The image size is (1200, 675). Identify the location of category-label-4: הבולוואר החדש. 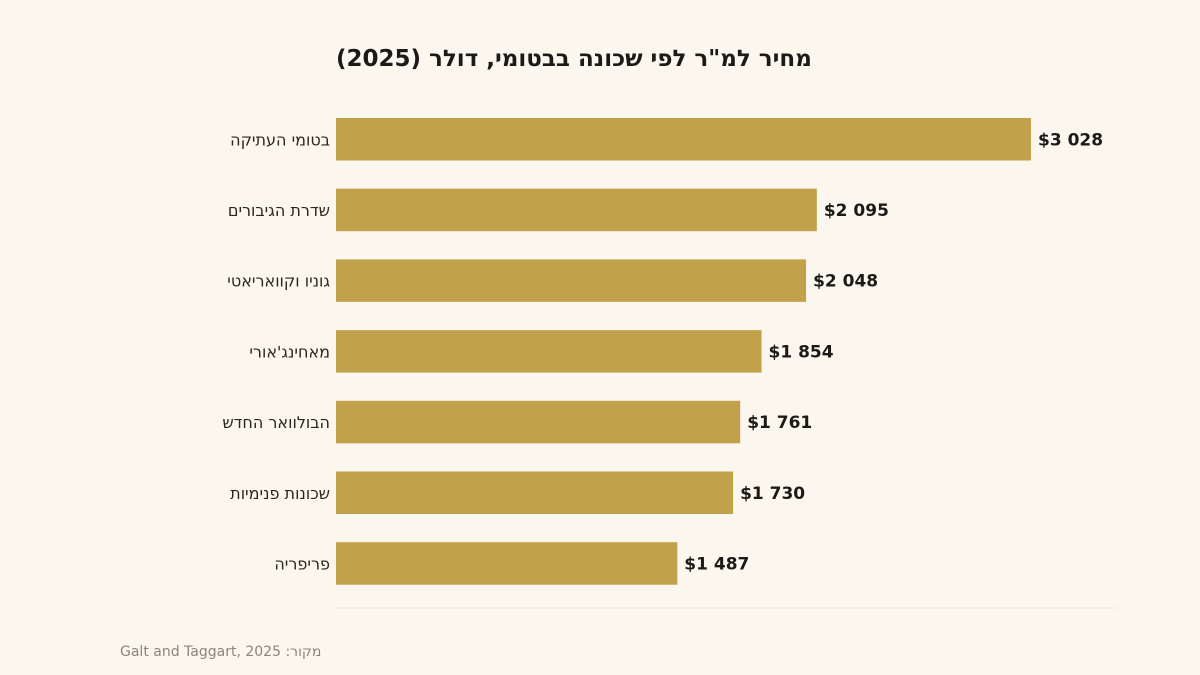
(276, 422).